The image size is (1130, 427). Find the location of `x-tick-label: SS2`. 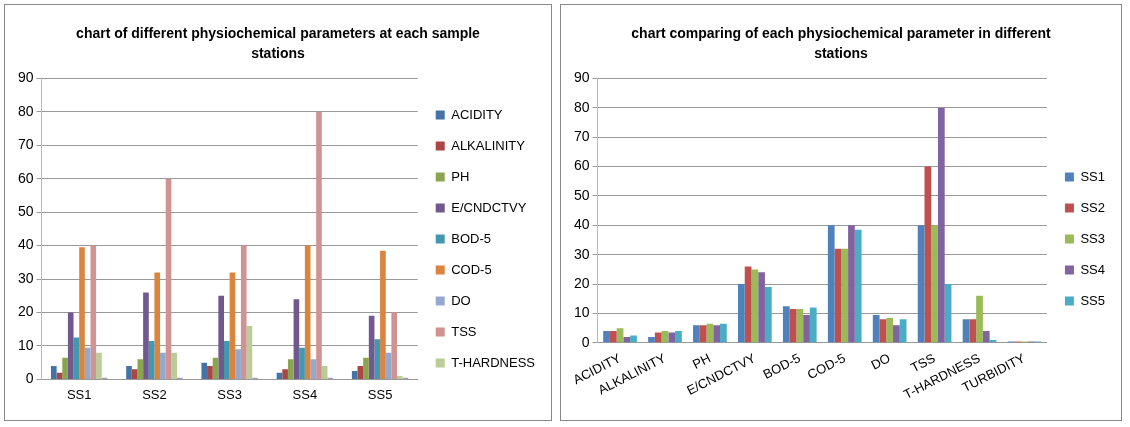

x-tick-label: SS2 is located at coordinates (154, 394).